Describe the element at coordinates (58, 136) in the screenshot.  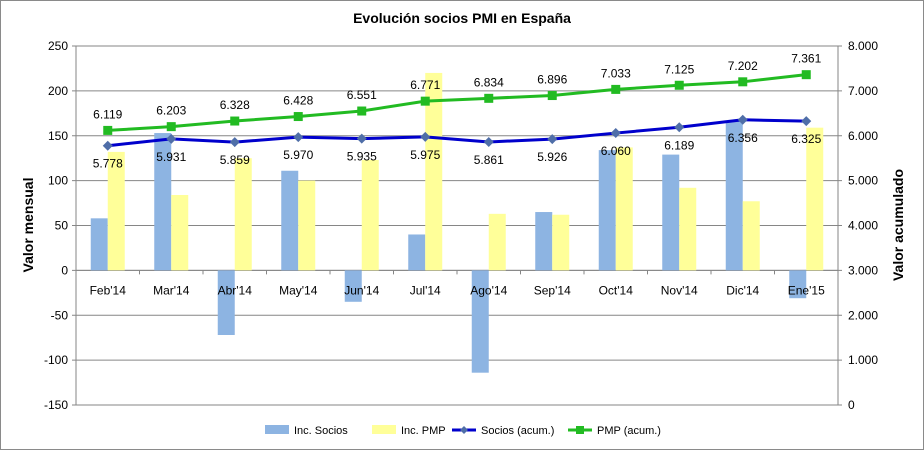
I see `y-tick-label: 150` at that location.